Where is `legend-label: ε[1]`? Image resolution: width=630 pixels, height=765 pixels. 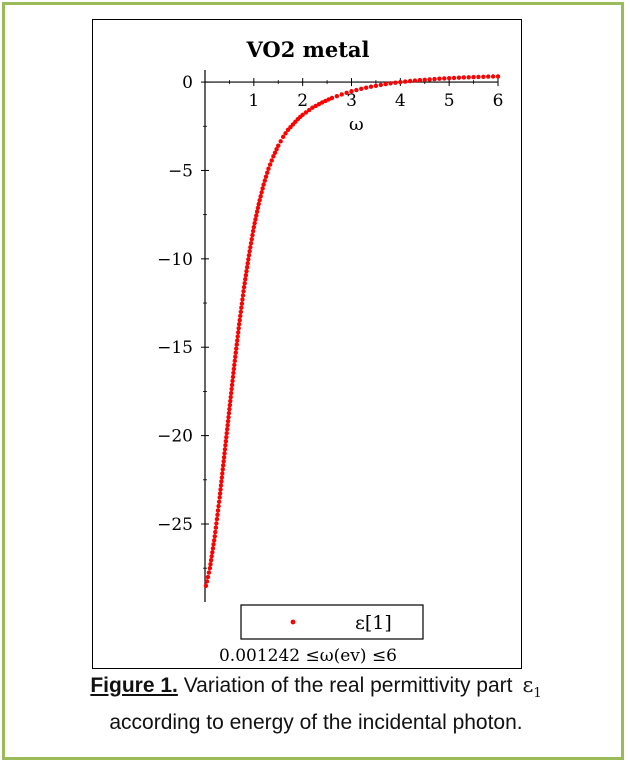
legend-label: ε[1] is located at coordinates (373, 623).